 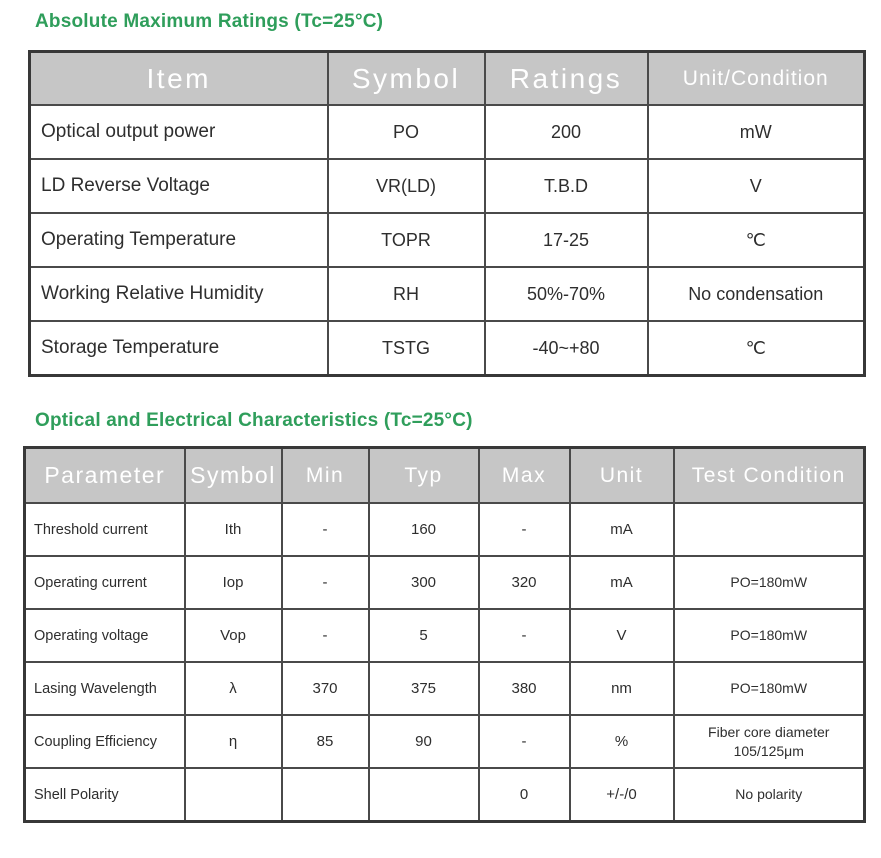 I want to click on cell-symbol-operating-current: Iop, so click(x=233, y=582).